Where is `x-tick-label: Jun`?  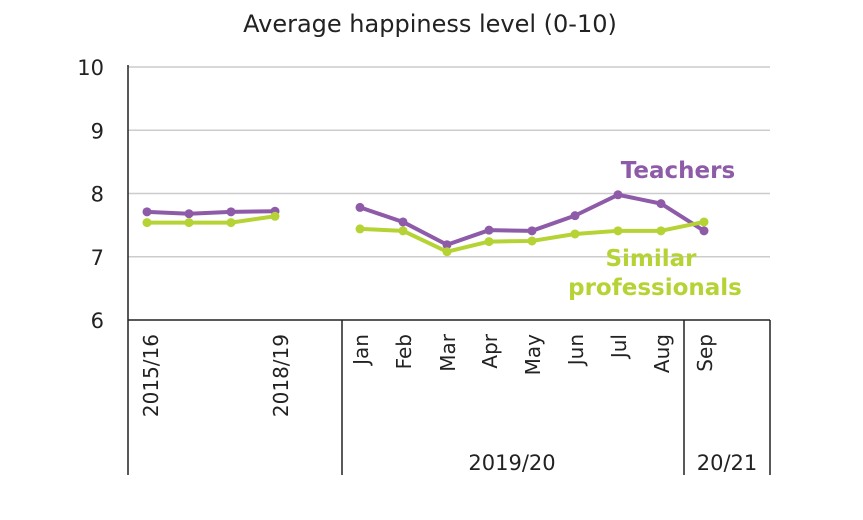
x-tick-label: Jun is located at coordinates (576, 350).